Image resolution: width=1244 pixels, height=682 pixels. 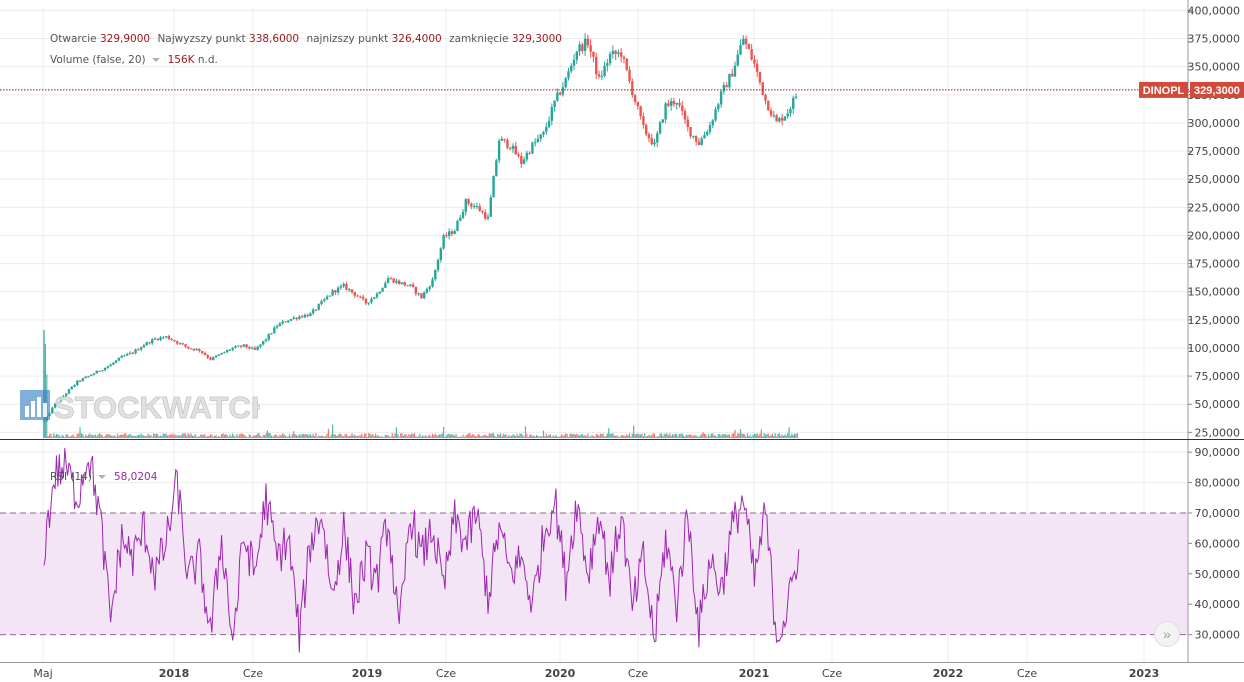 What do you see at coordinates (71, 477) in the screenshot?
I see `rsi-label: RSI (14)` at bounding box center [71, 477].